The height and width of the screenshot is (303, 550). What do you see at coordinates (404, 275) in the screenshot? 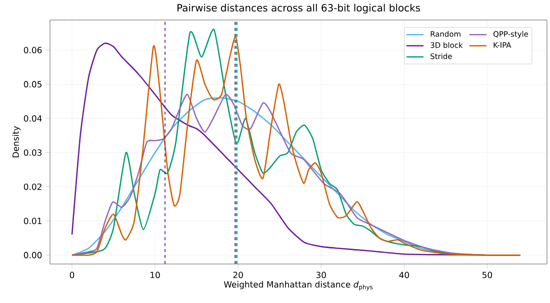
I see `x-tick-label: 40` at bounding box center [404, 275].